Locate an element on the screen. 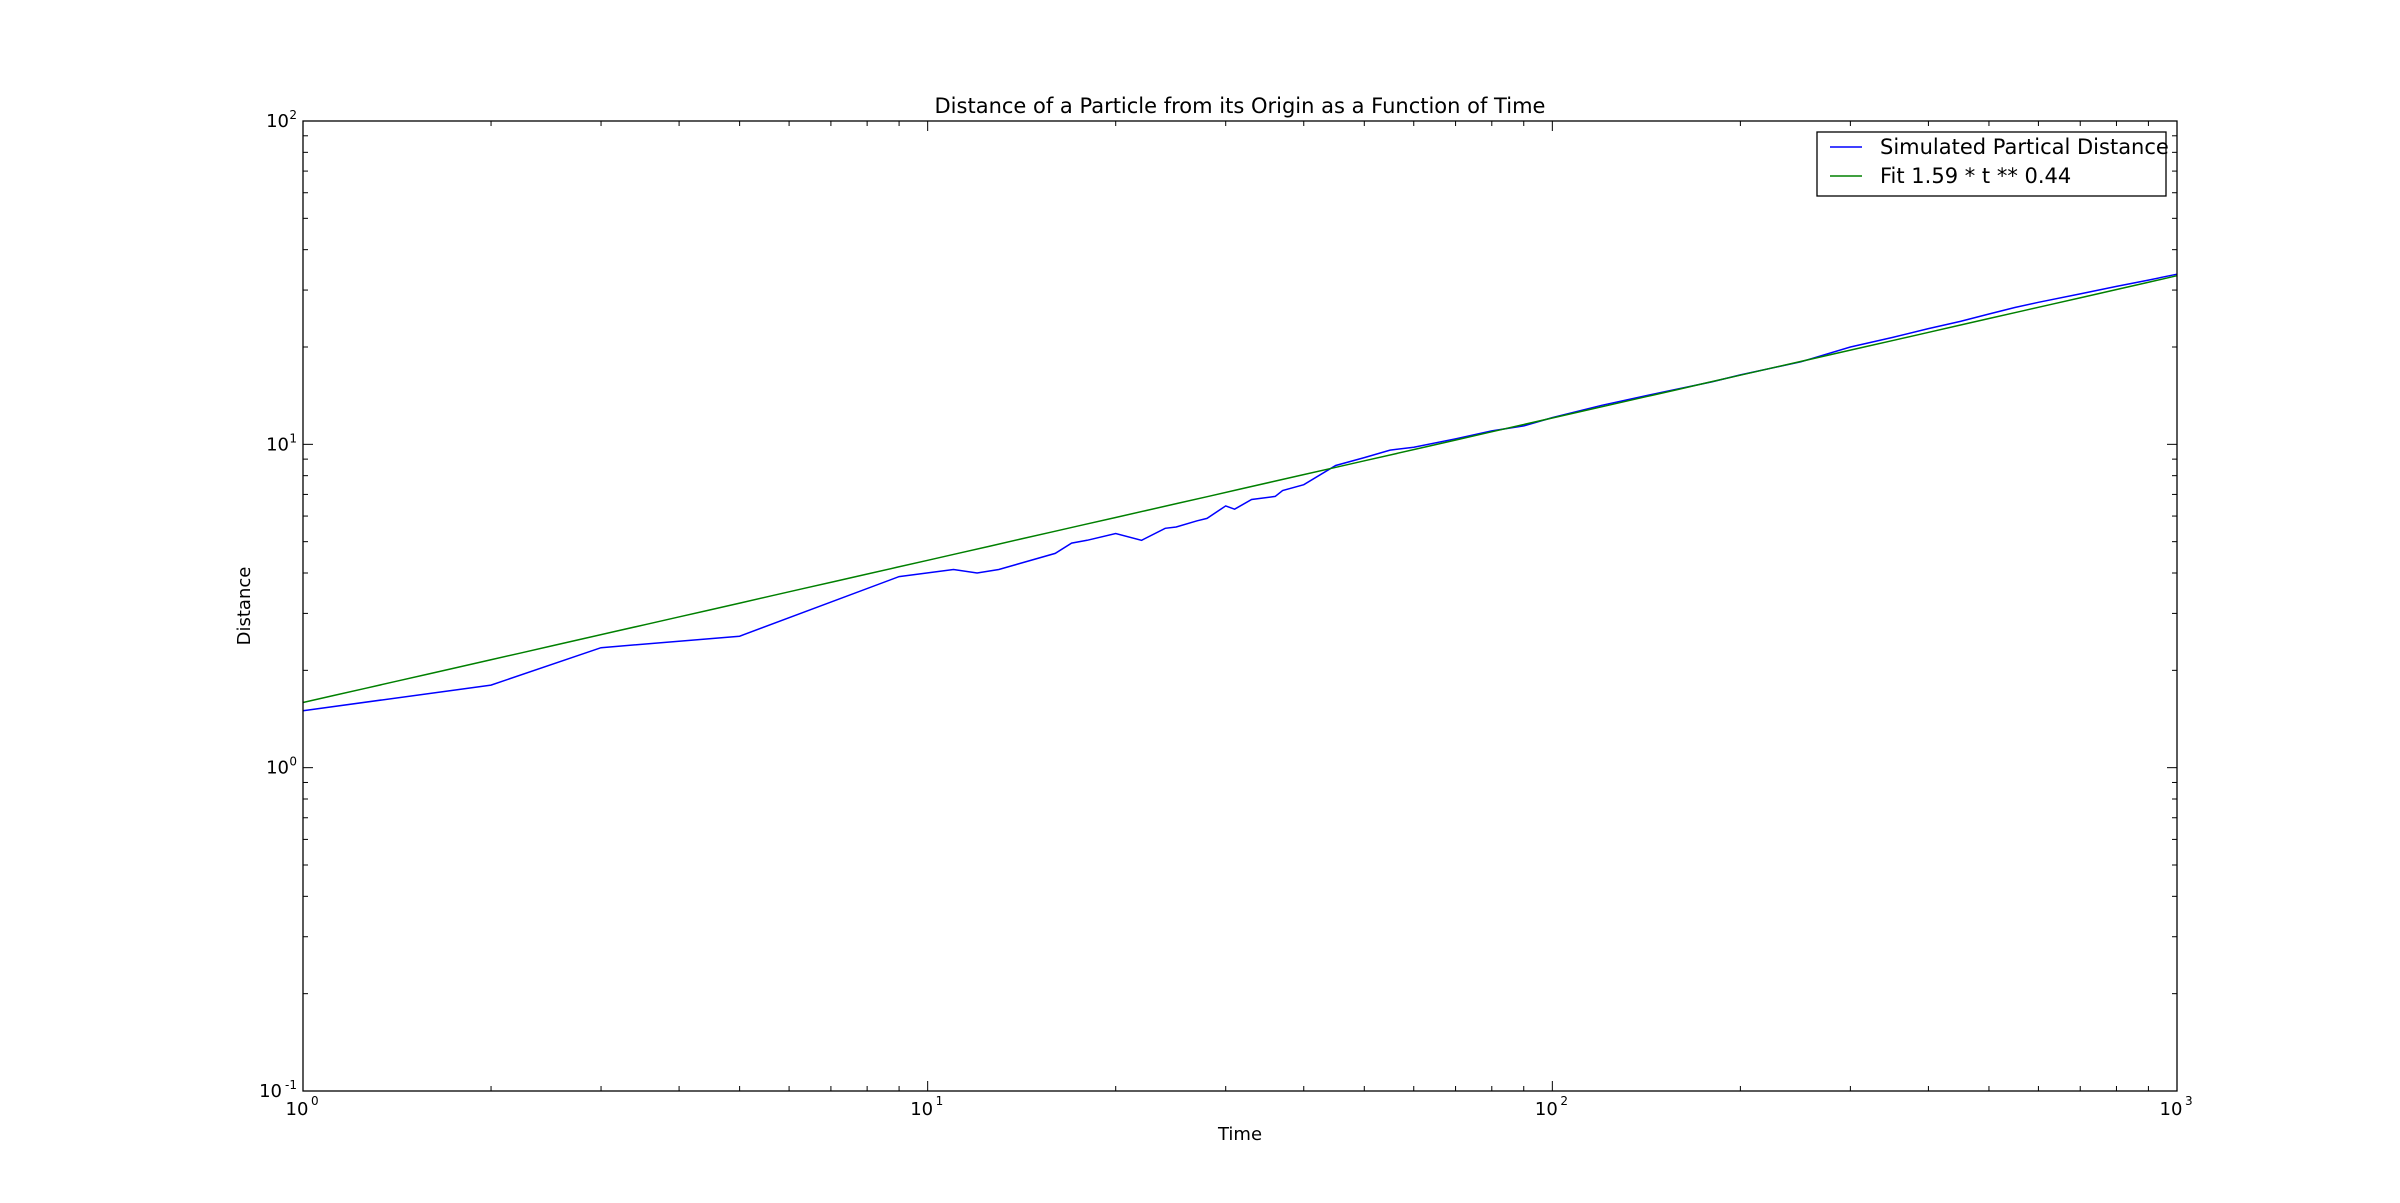 The height and width of the screenshot is (1203, 2400). legend-box is located at coordinates (1991, 164).